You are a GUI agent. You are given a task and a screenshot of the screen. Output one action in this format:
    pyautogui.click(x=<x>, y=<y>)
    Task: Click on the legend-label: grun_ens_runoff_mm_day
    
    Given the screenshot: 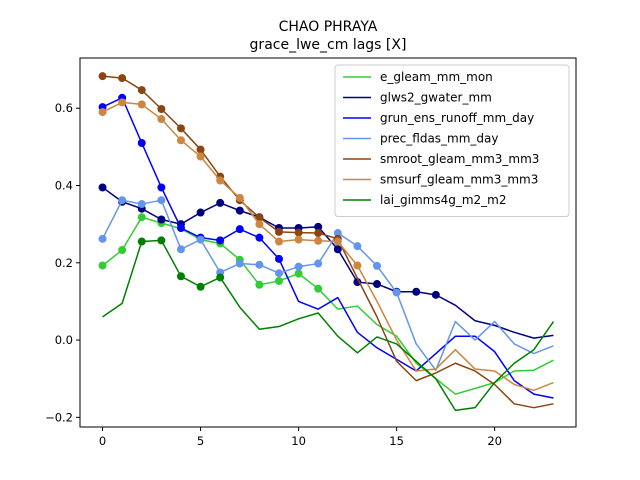 What is the action you would take?
    pyautogui.click(x=457, y=118)
    